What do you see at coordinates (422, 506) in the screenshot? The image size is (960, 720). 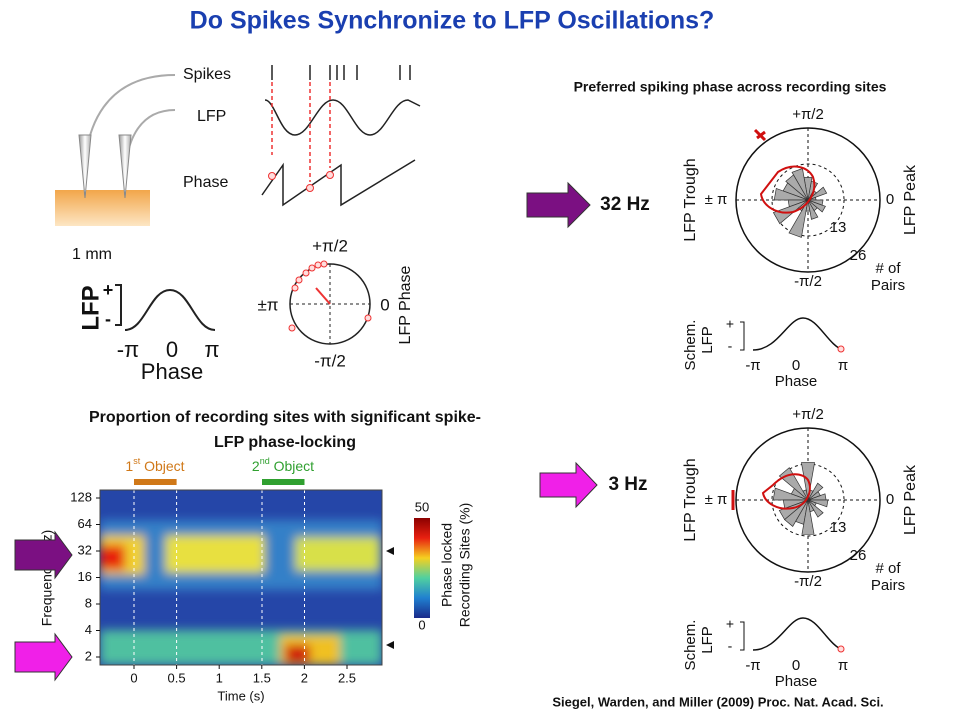 I see `label: 50` at bounding box center [422, 506].